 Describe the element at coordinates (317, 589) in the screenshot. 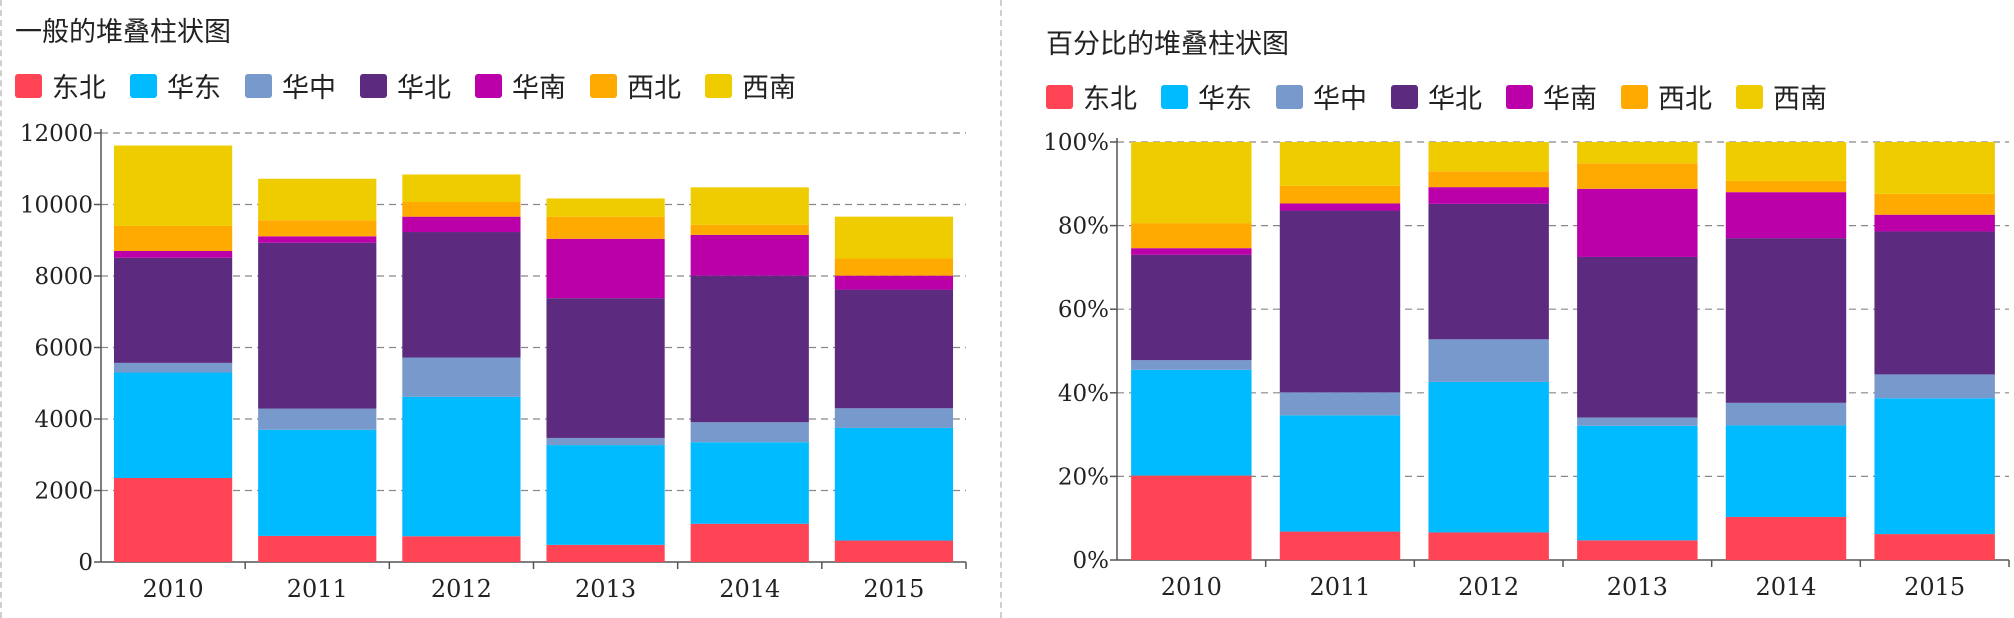

I see `x-tick-label: 2011` at that location.